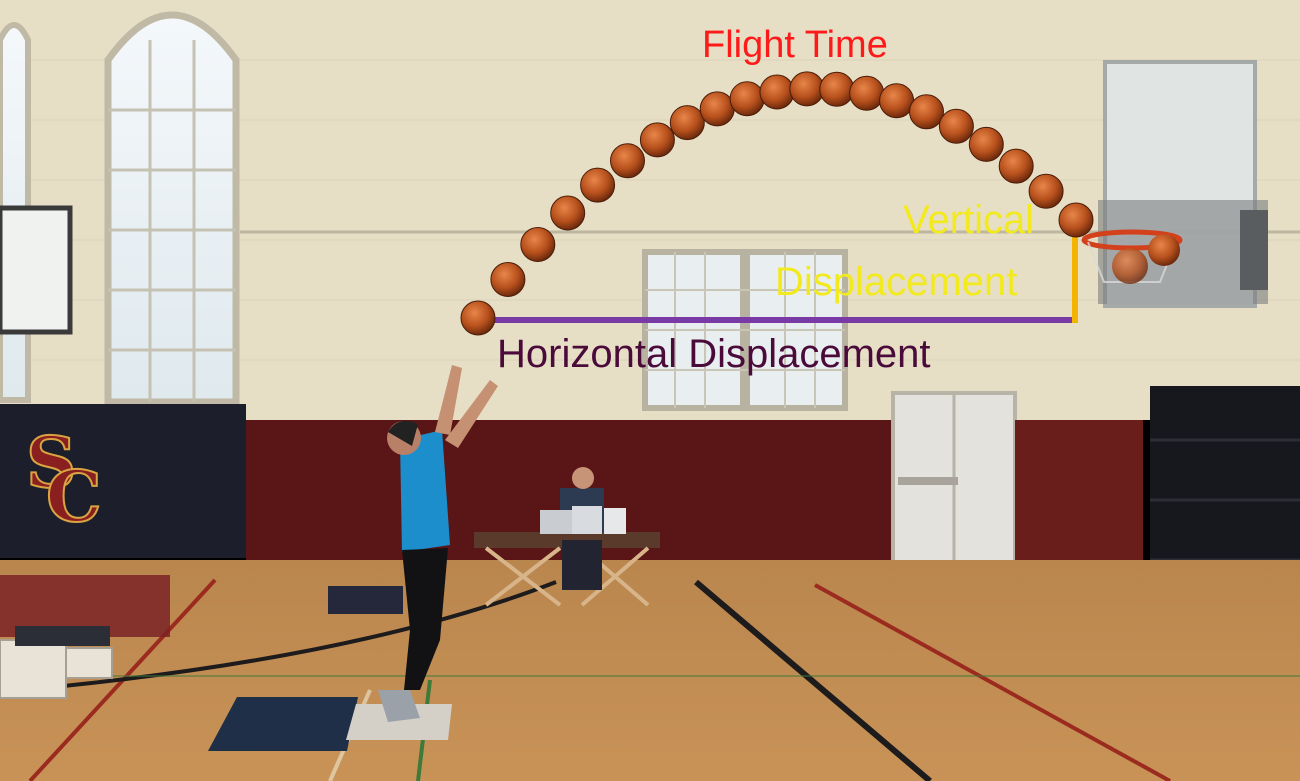 The width and height of the screenshot is (1300, 781). I want to click on sc-logo-backing, so click(64, 476).